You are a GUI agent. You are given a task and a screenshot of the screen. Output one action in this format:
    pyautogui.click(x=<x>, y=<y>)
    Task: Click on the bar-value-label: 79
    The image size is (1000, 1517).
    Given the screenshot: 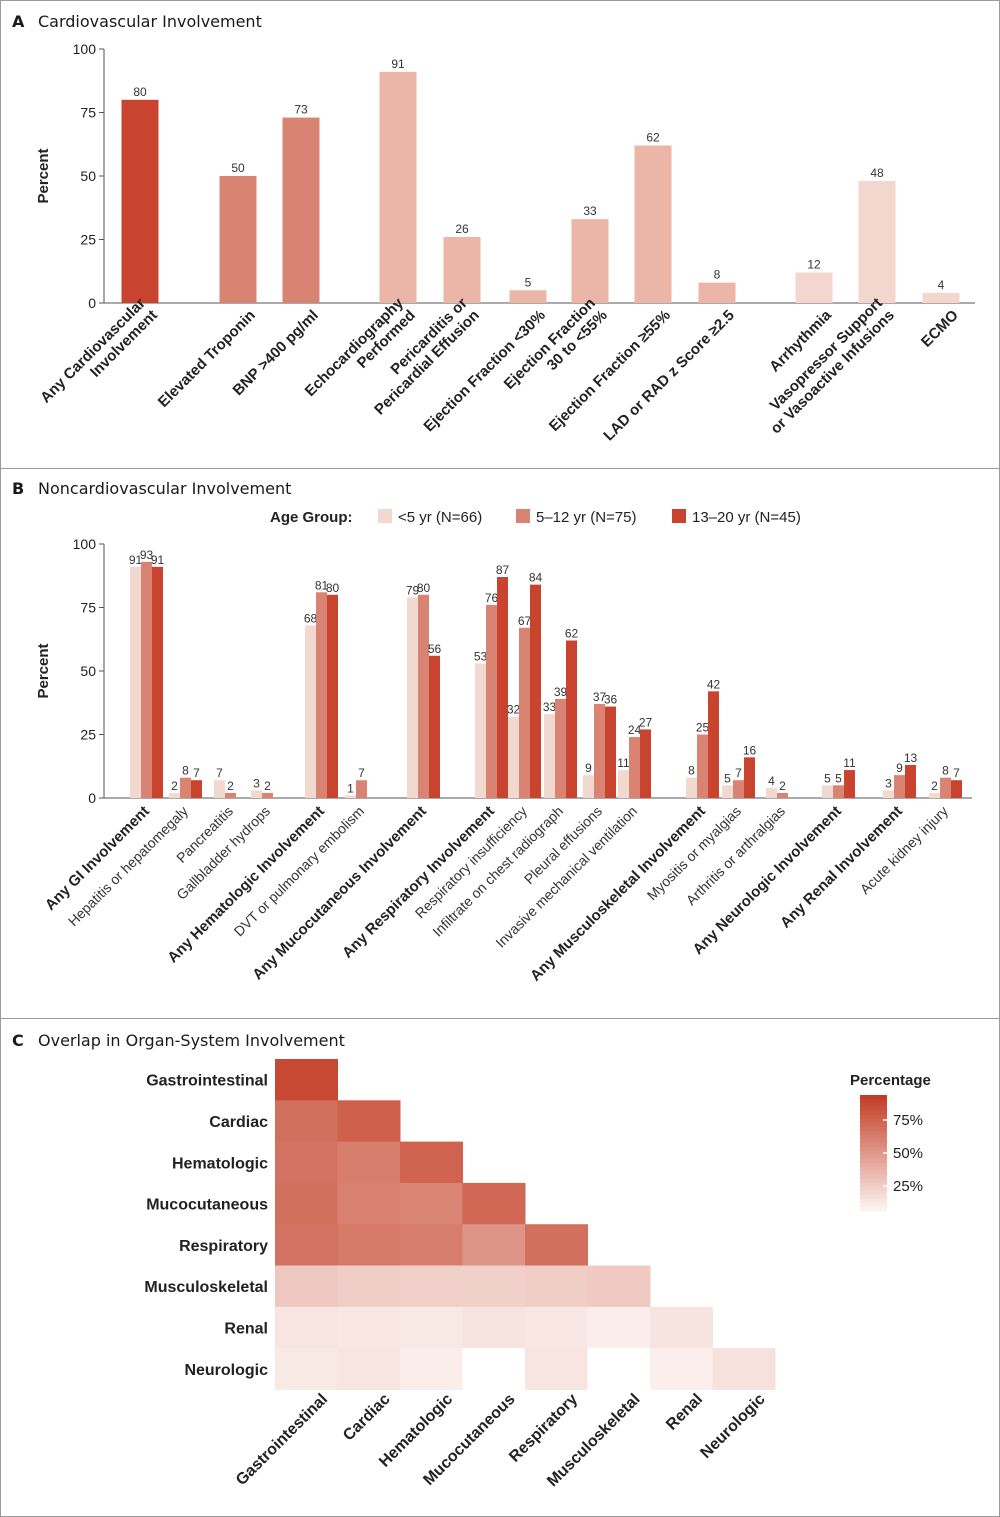 What is the action you would take?
    pyautogui.click(x=413, y=590)
    